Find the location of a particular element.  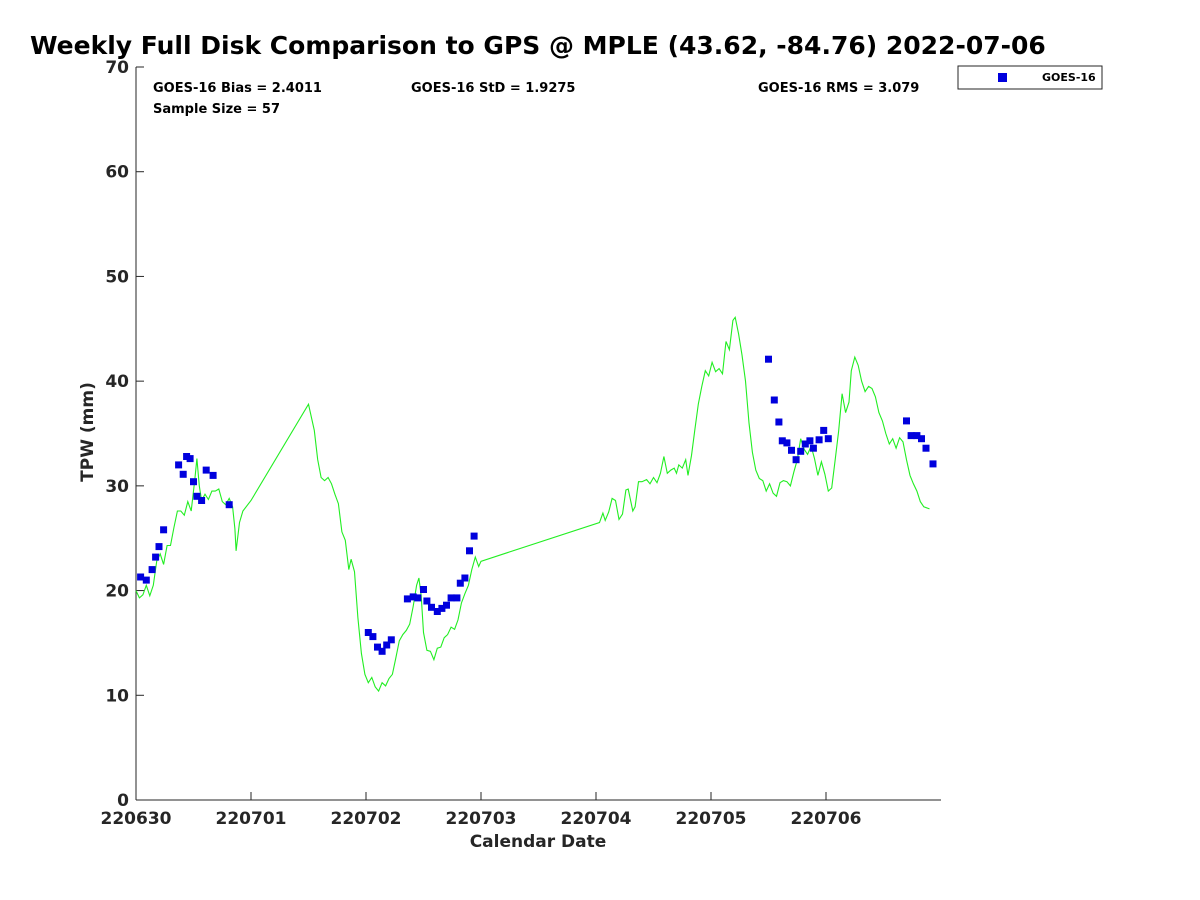

y-tick-label: 20 is located at coordinates (117, 592).